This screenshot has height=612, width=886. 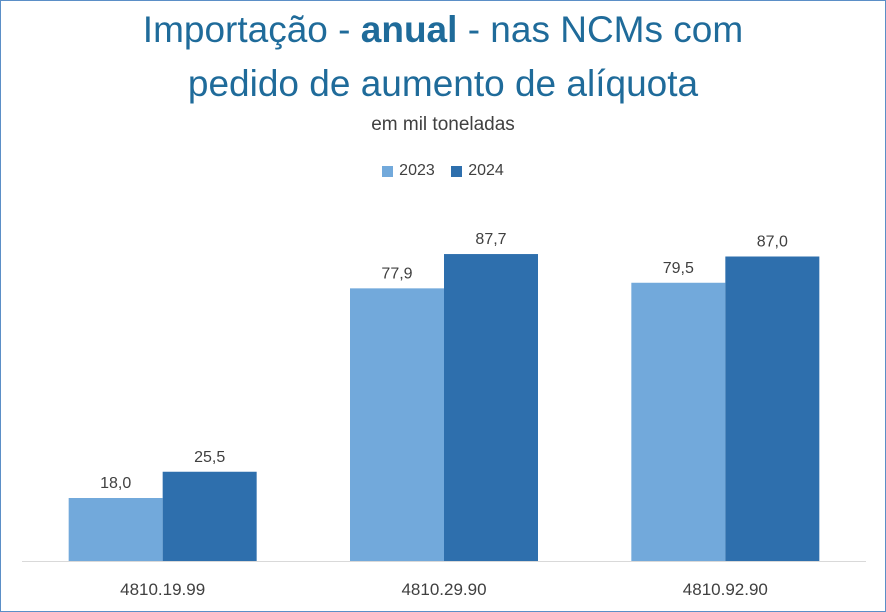 I want to click on data-label-2024-4810.29.90: 87,7, so click(x=490, y=239).